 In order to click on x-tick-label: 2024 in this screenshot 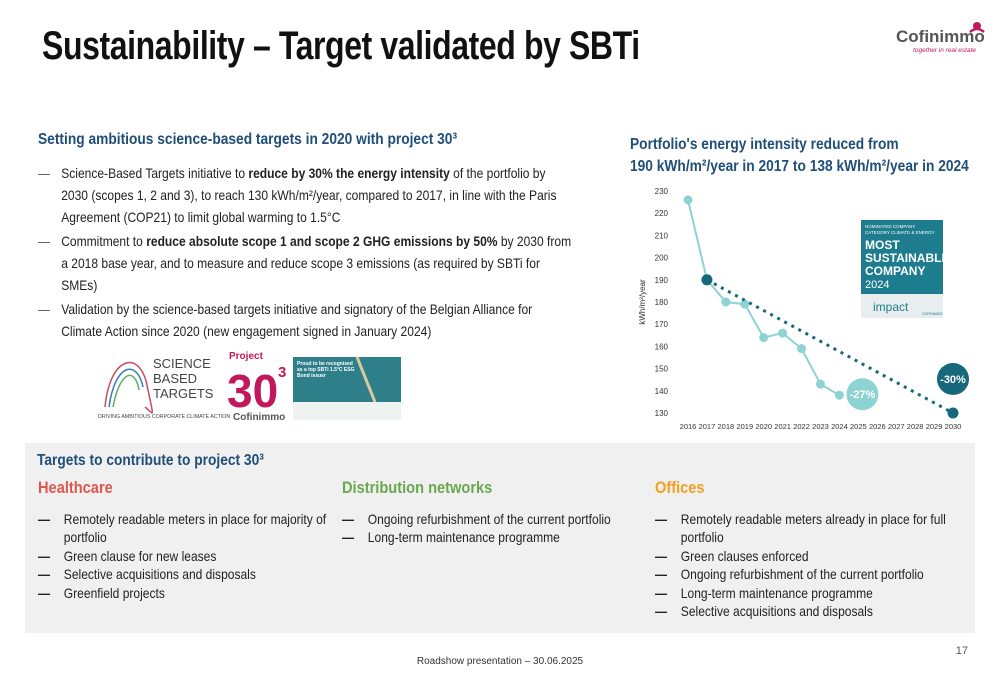, I will do `click(839, 426)`.